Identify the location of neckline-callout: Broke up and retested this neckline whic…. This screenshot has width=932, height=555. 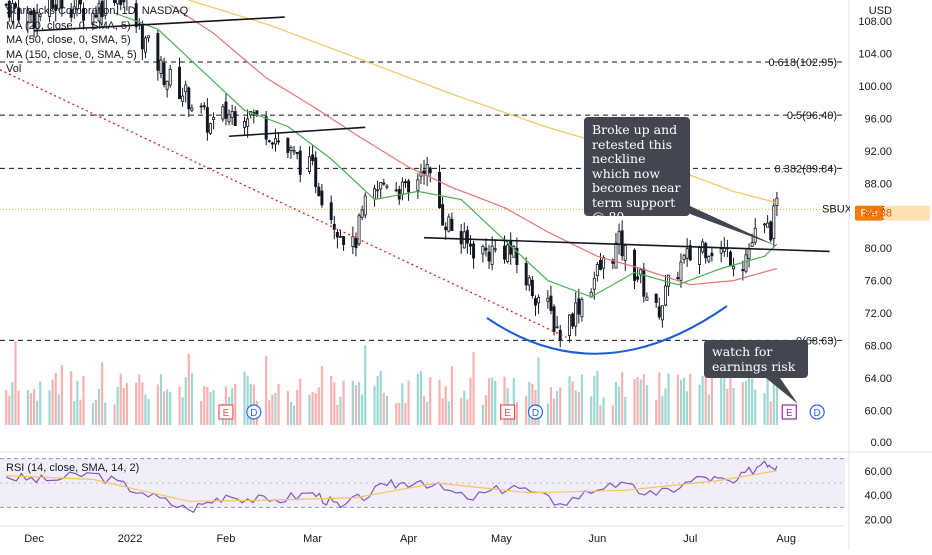
(637, 170).